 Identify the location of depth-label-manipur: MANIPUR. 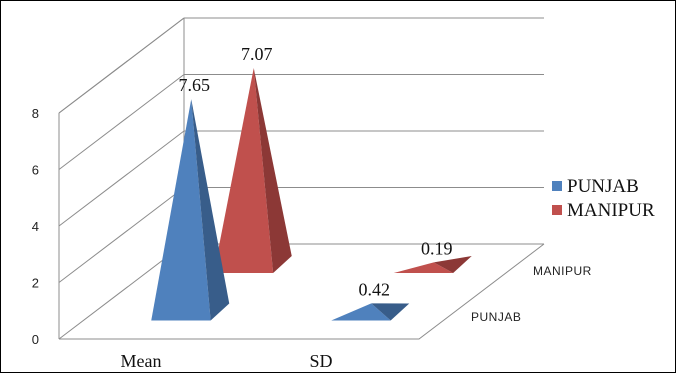
(562, 271).